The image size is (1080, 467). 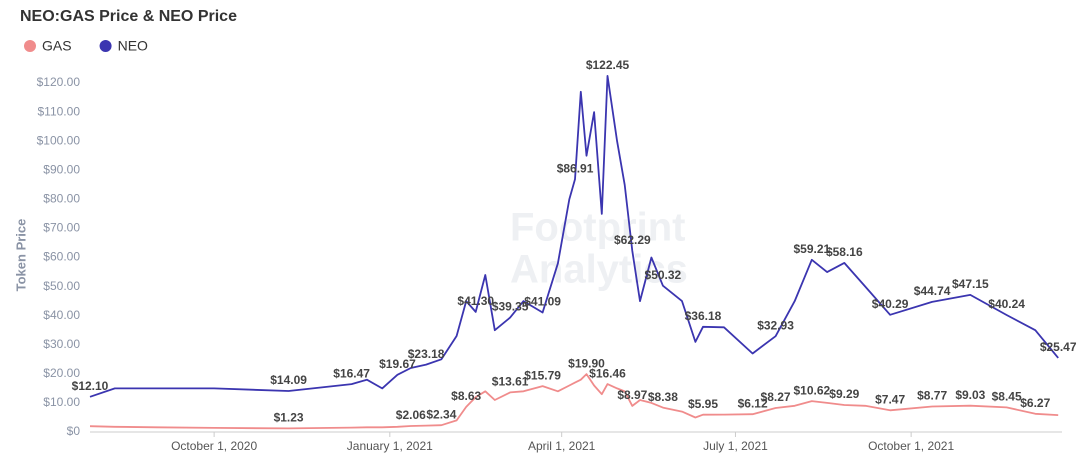 What do you see at coordinates (632, 240) in the screenshot?
I see `data-label: $62.29` at bounding box center [632, 240].